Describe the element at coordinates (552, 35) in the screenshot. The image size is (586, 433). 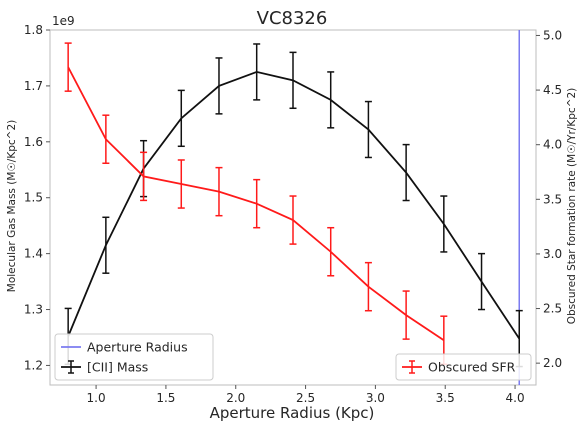
I see `y-right-tick-label: 5.0` at that location.